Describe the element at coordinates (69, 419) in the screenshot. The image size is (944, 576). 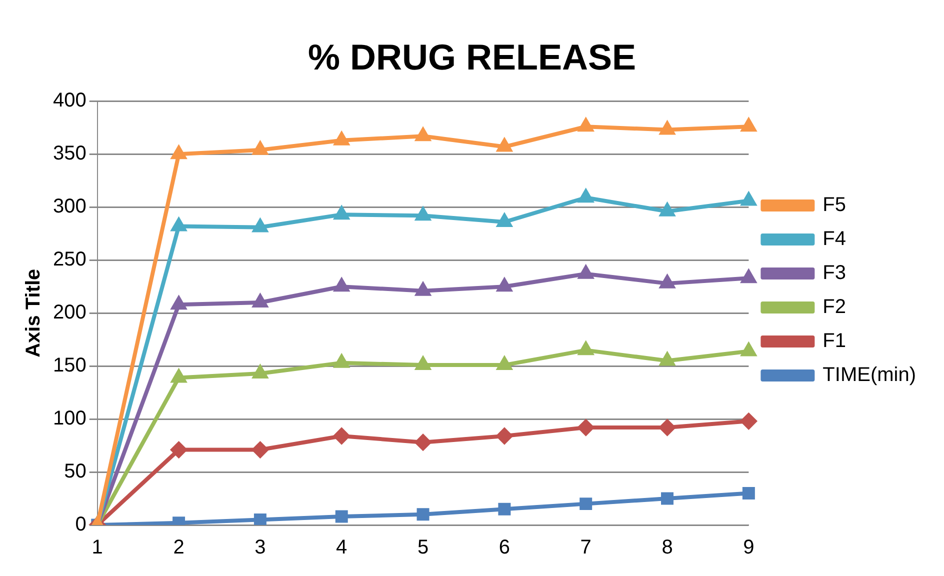
I see `y-tick-label: 100` at that location.